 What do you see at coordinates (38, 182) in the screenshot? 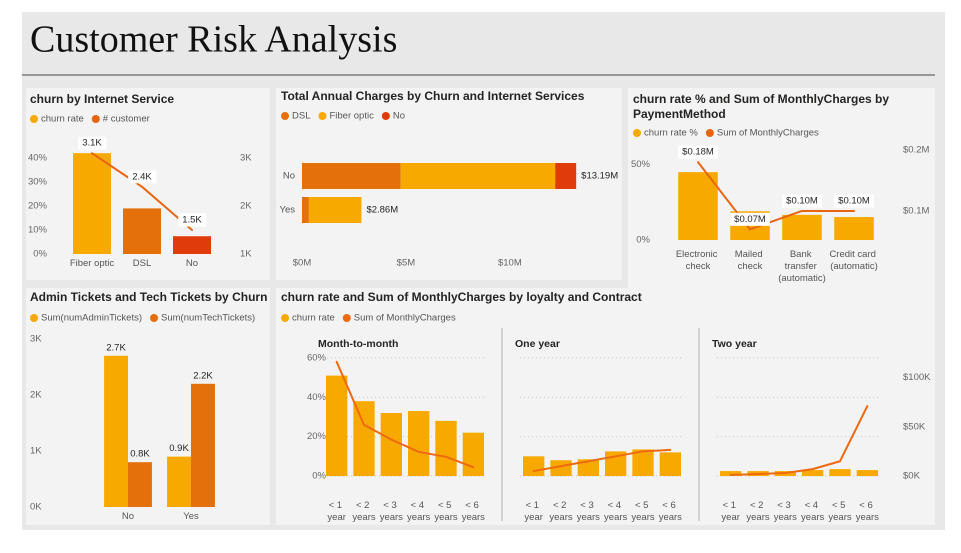
I see `y-tick-label: 30%` at bounding box center [38, 182].